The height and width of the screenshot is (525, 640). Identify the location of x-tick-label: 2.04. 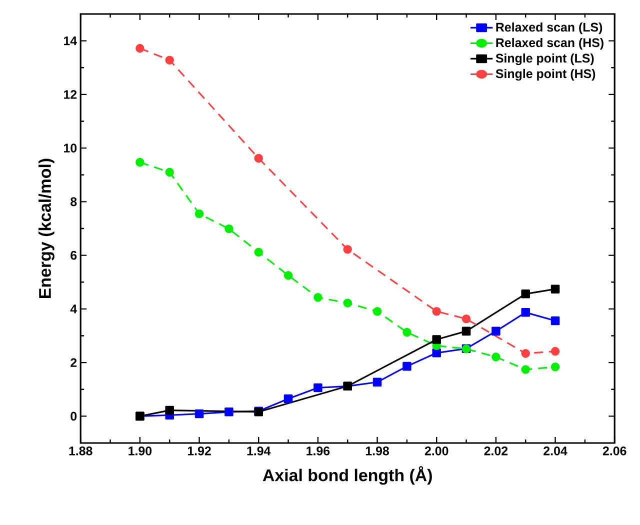
(556, 451).